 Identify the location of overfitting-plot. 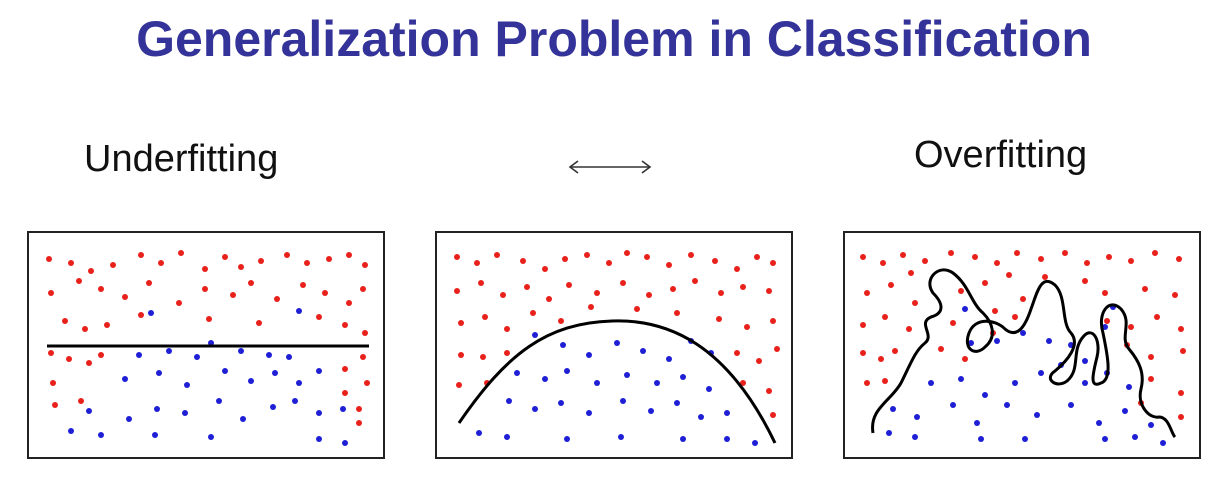
(1023, 348).